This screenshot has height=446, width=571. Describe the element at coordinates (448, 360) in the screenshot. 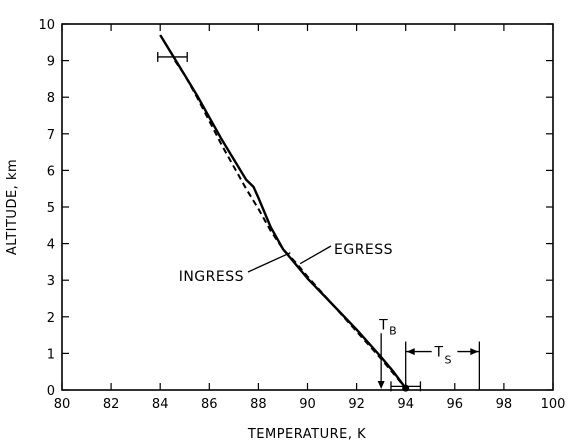

I see `ts-label-subscript: S` at that location.